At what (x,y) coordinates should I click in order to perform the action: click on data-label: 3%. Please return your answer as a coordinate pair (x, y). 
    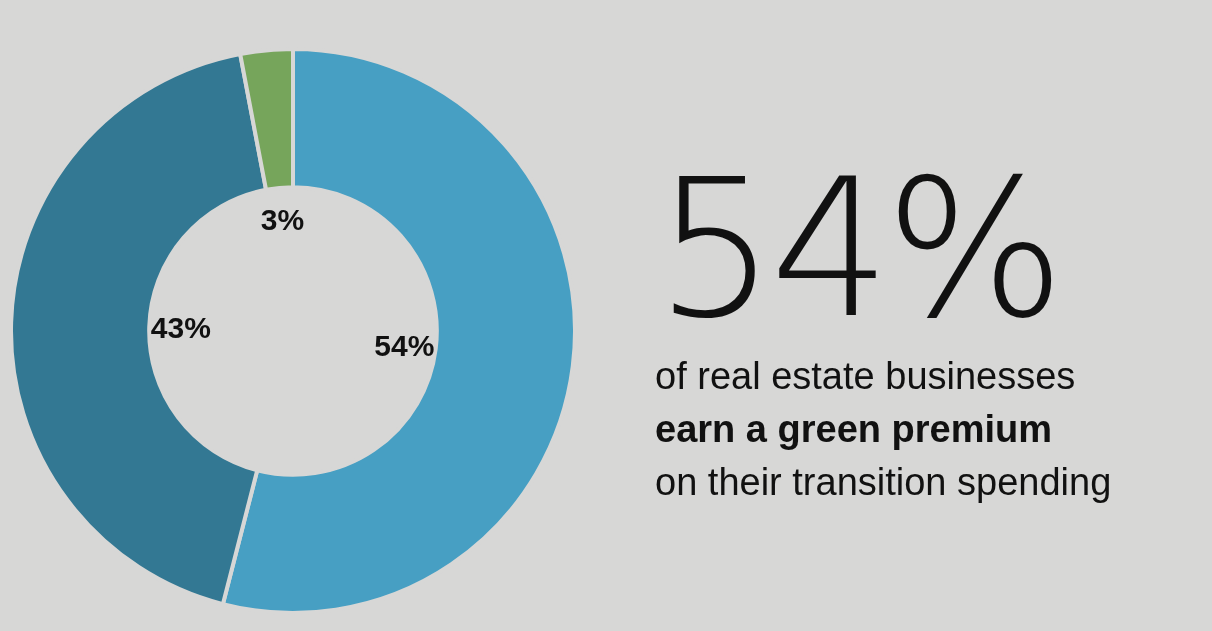
    Looking at the image, I should click on (282, 219).